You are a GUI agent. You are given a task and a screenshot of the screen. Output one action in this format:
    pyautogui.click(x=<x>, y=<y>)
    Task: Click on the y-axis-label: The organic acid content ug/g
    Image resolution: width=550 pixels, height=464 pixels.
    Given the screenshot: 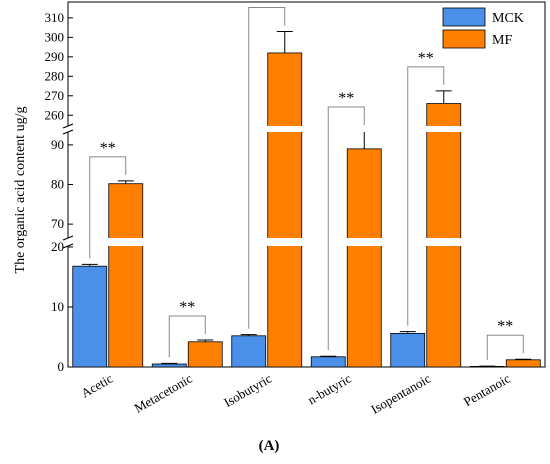 What is the action you would take?
    pyautogui.click(x=20, y=190)
    